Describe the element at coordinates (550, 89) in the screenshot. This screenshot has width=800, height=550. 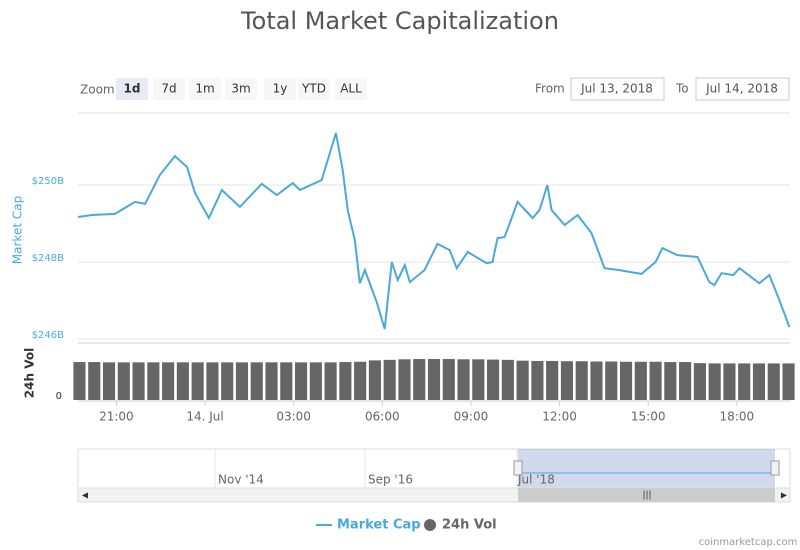
I see `from-label: From` at that location.